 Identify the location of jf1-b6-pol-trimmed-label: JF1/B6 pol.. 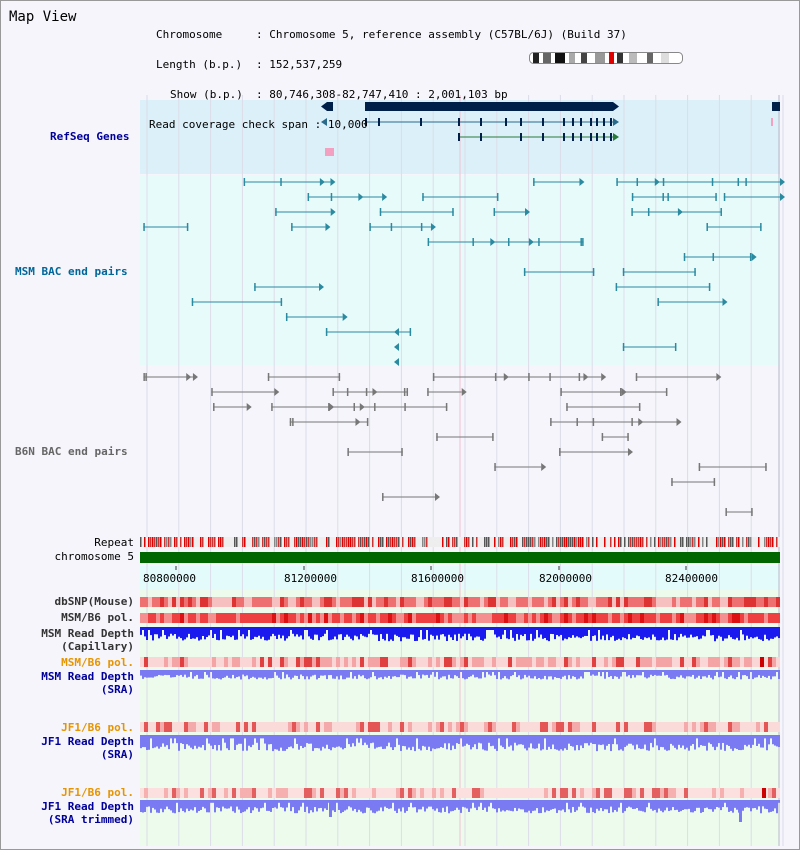
(97, 792).